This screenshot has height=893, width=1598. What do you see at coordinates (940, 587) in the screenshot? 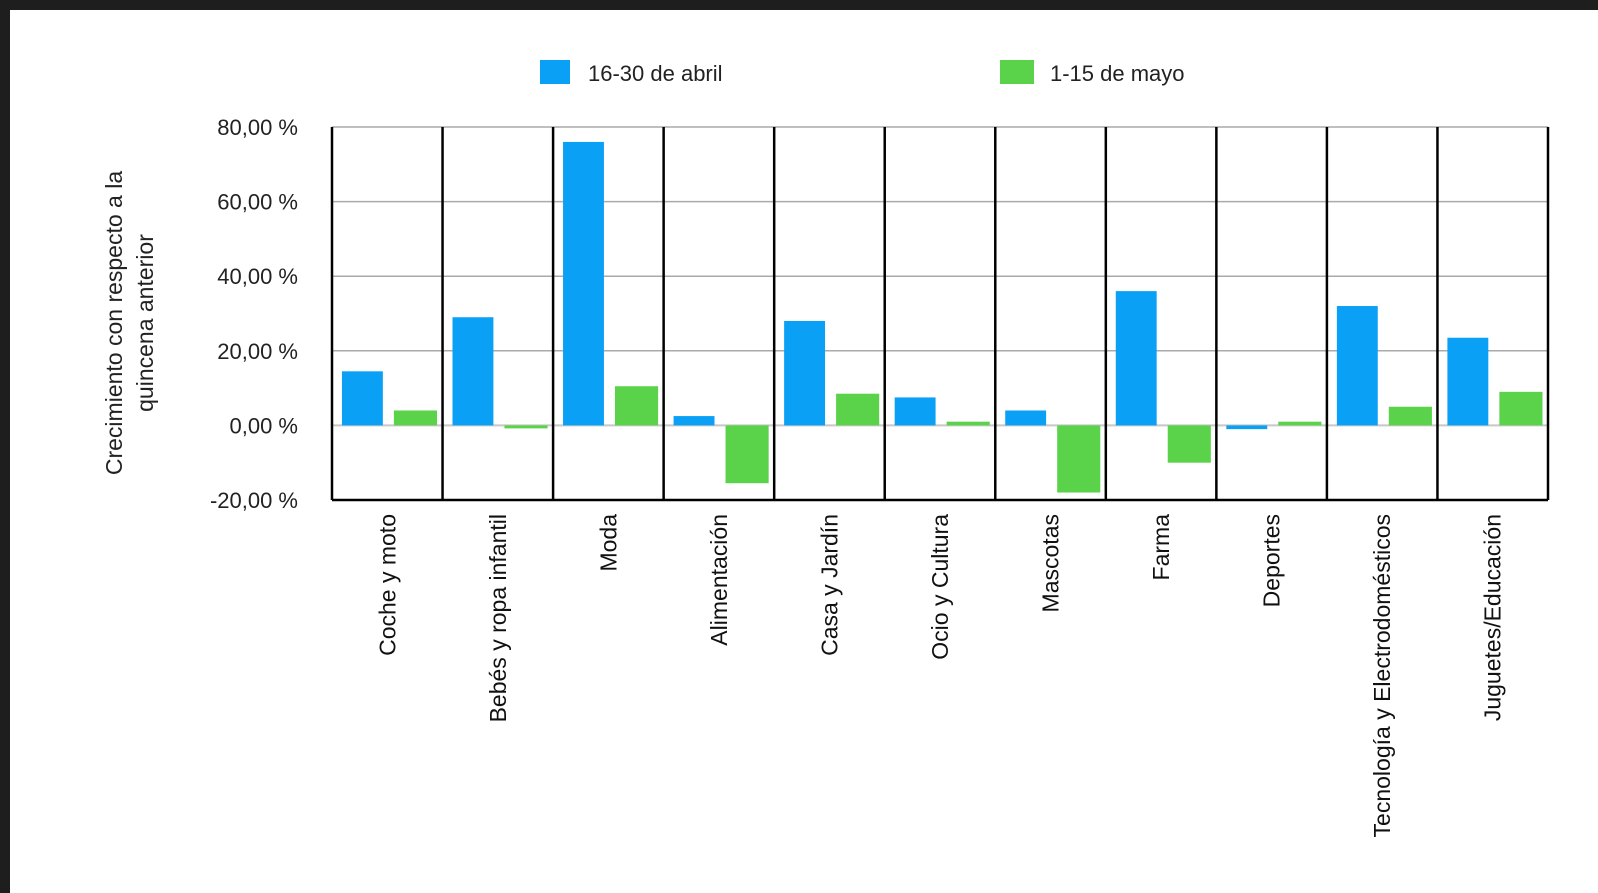
I see `category-label: Ocio y Cultura` at bounding box center [940, 587].